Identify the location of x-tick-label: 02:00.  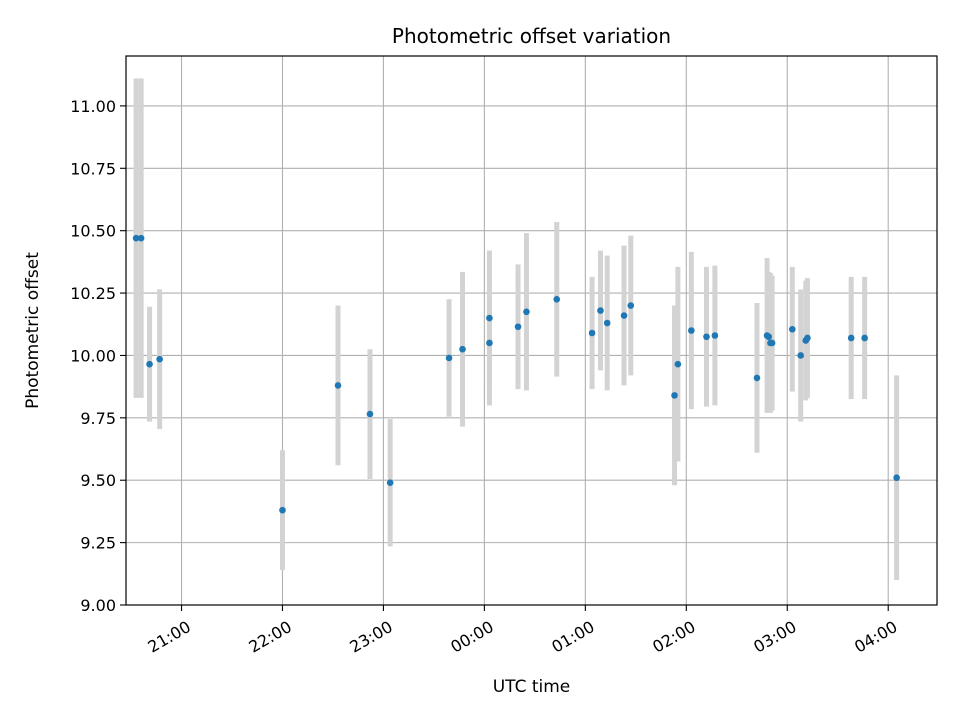
(673, 637).